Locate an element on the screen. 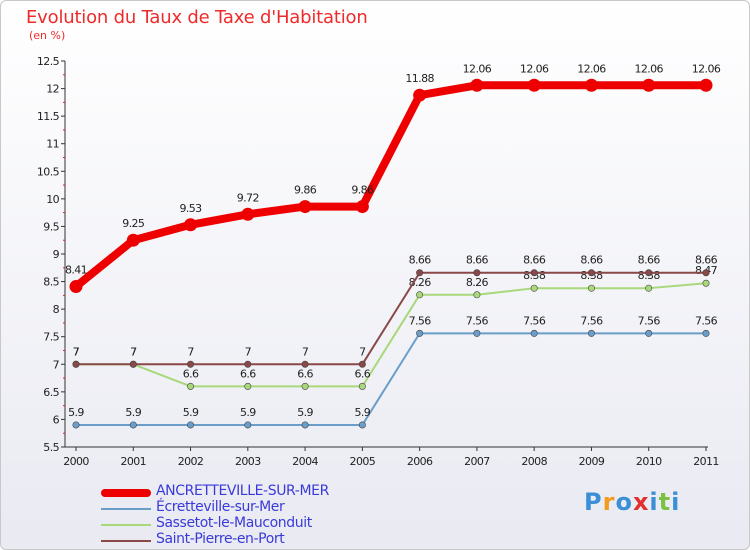 This screenshot has width=750, height=550. legend-label-ancretteville: ANCRETTEVILLE-SUR-MER is located at coordinates (242, 491).